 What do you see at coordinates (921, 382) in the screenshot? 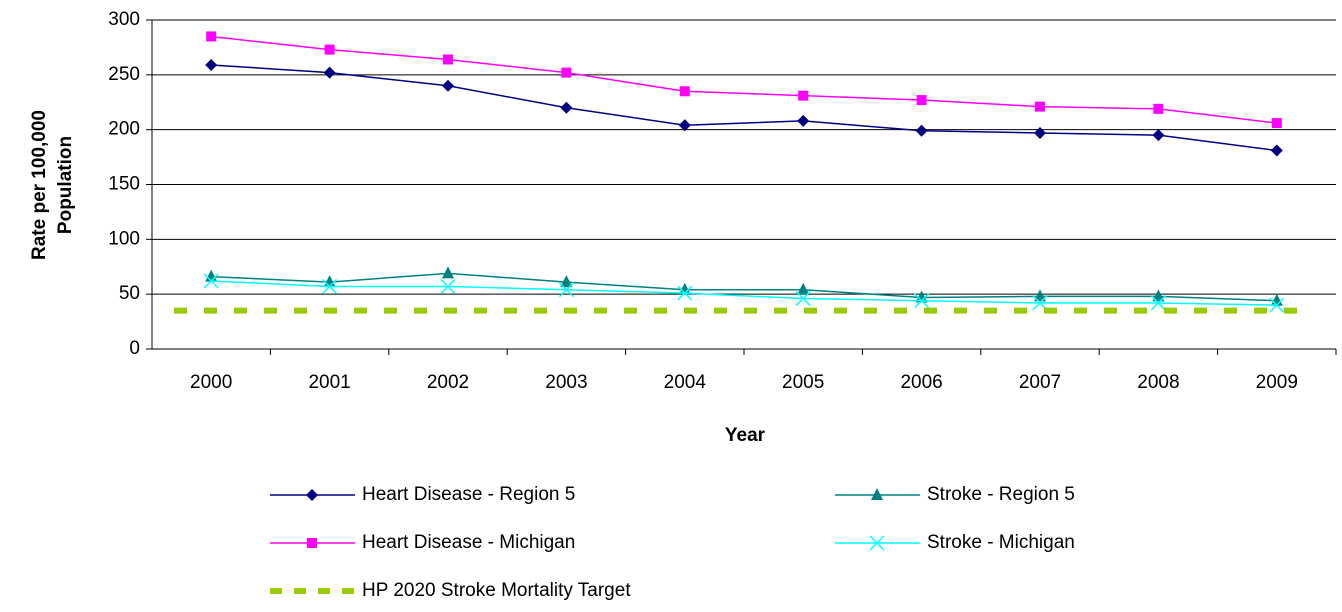
I see `x-tick-label: 2006` at bounding box center [921, 382].